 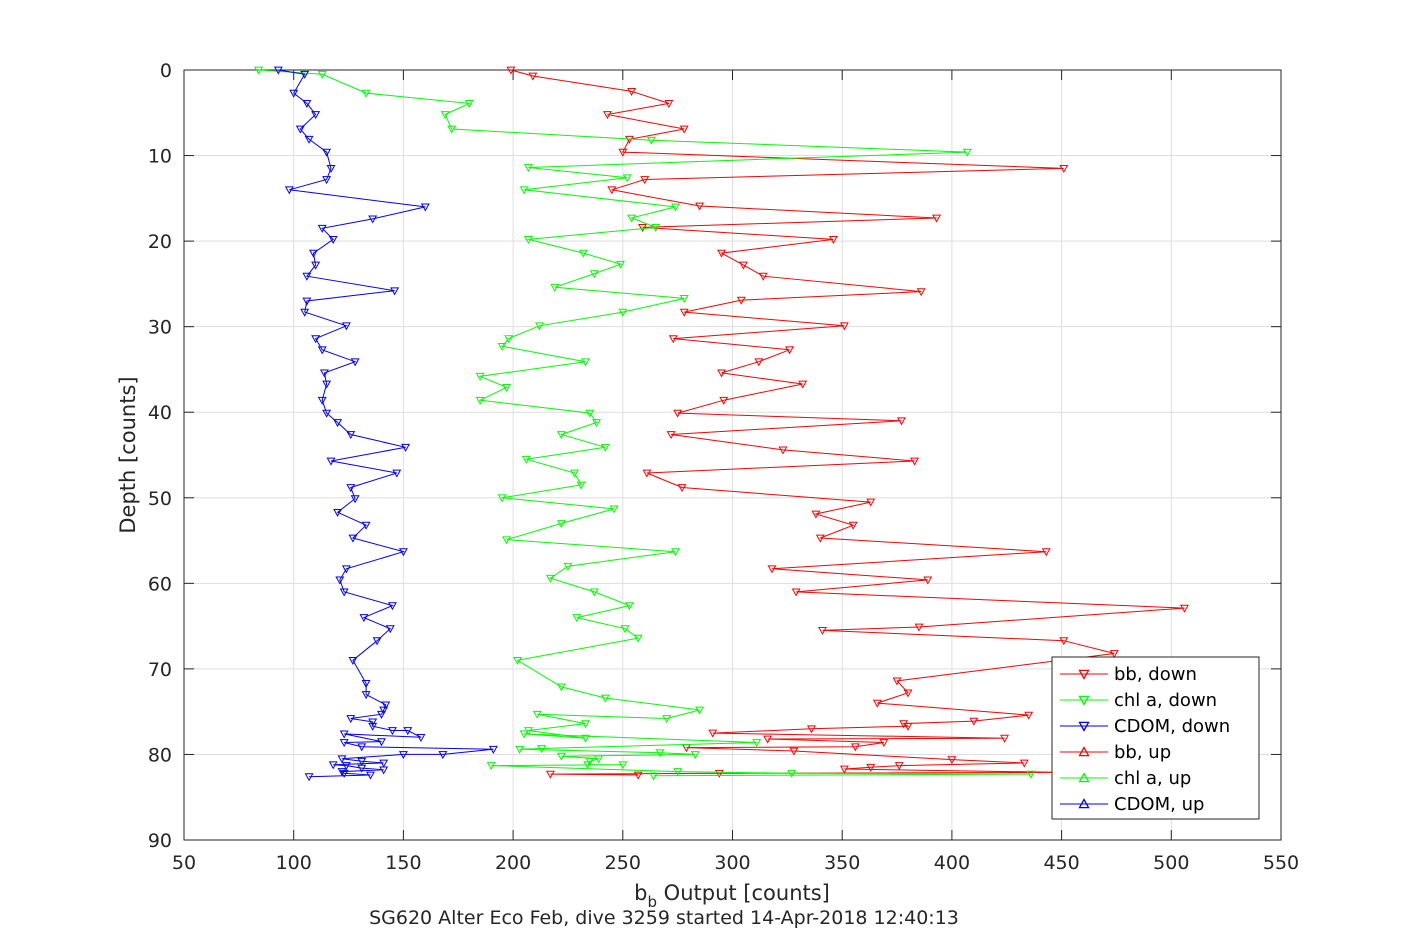 I want to click on x-axis-title: bb Output [counts], so click(x=732, y=896).